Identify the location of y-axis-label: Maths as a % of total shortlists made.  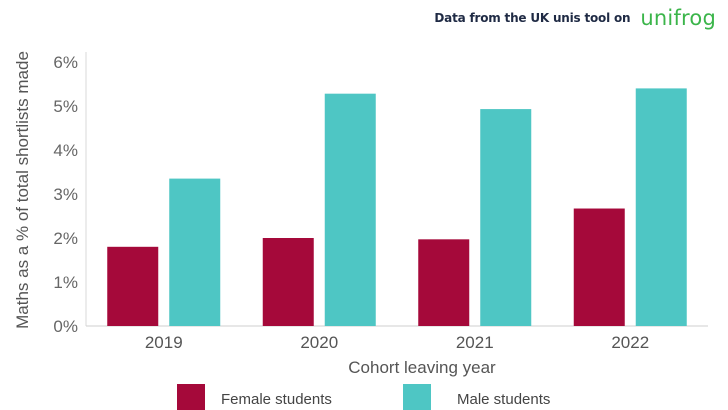
(22, 190).